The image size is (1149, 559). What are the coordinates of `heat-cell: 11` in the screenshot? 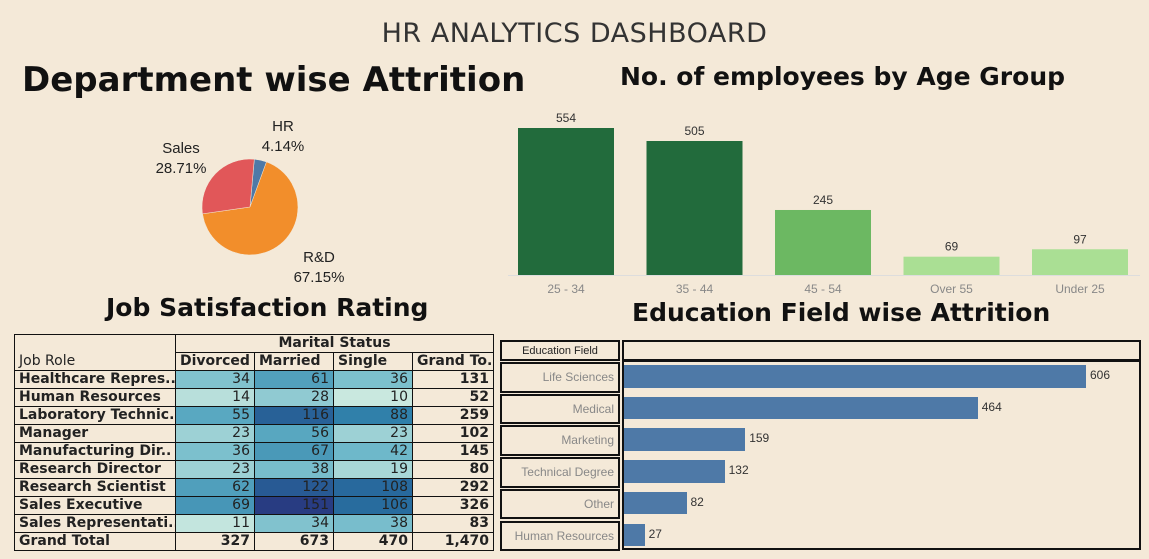 It's located at (215, 523).